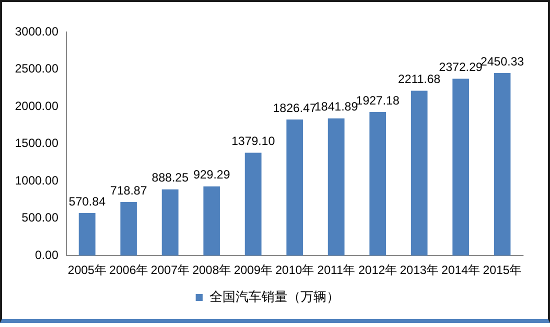  I want to click on y-tick-label: 1500.00, so click(36, 143).